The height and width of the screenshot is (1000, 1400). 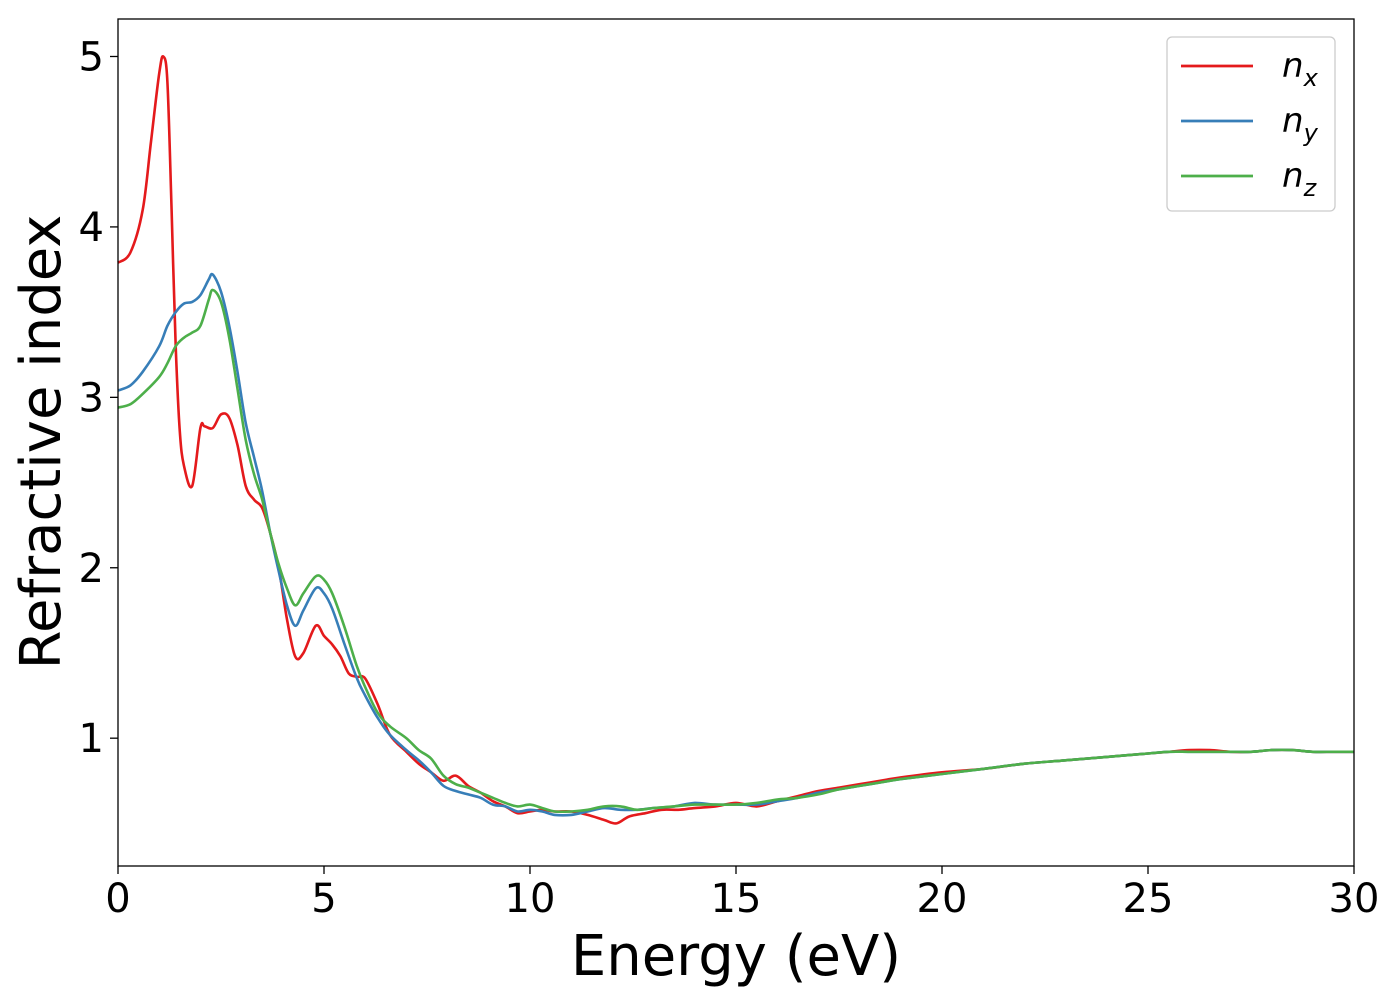 I want to click on y-tick-label: 4, so click(x=91, y=228).